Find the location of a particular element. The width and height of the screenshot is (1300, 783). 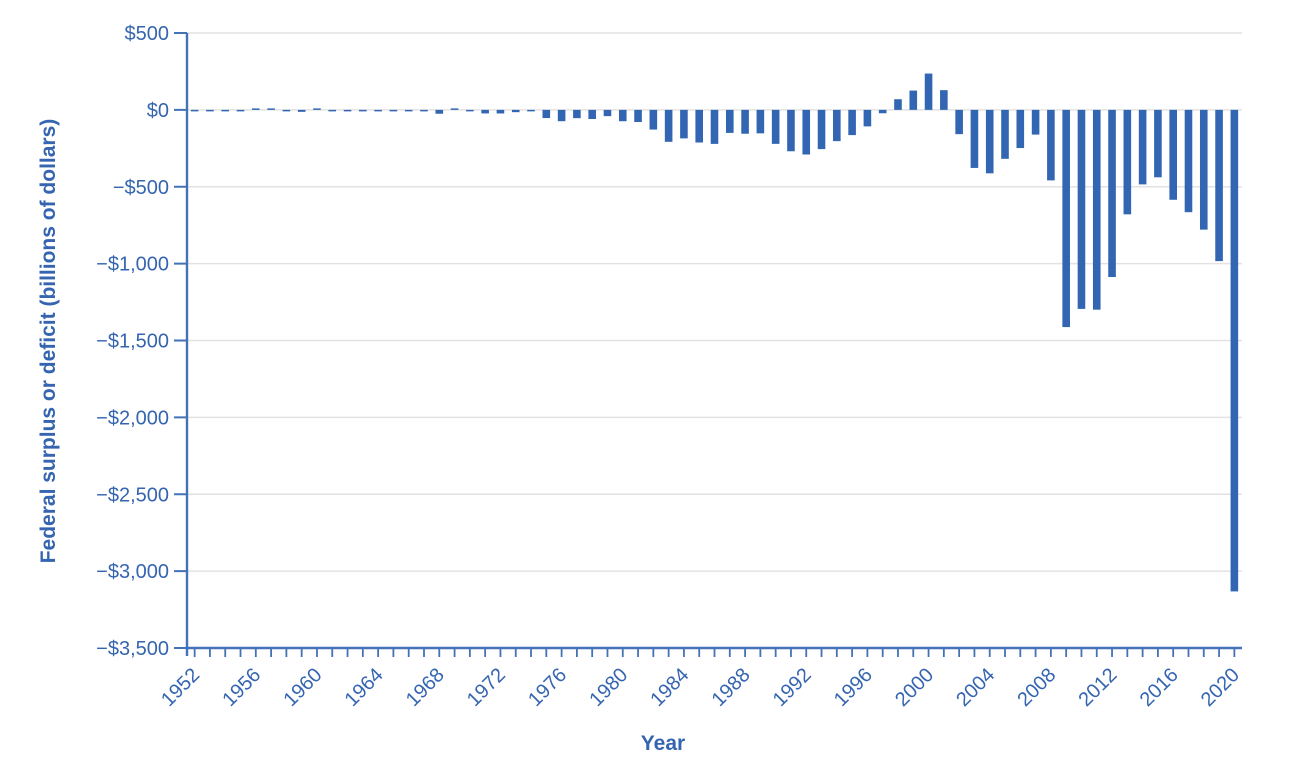

bar-1978 is located at coordinates (592, 114).